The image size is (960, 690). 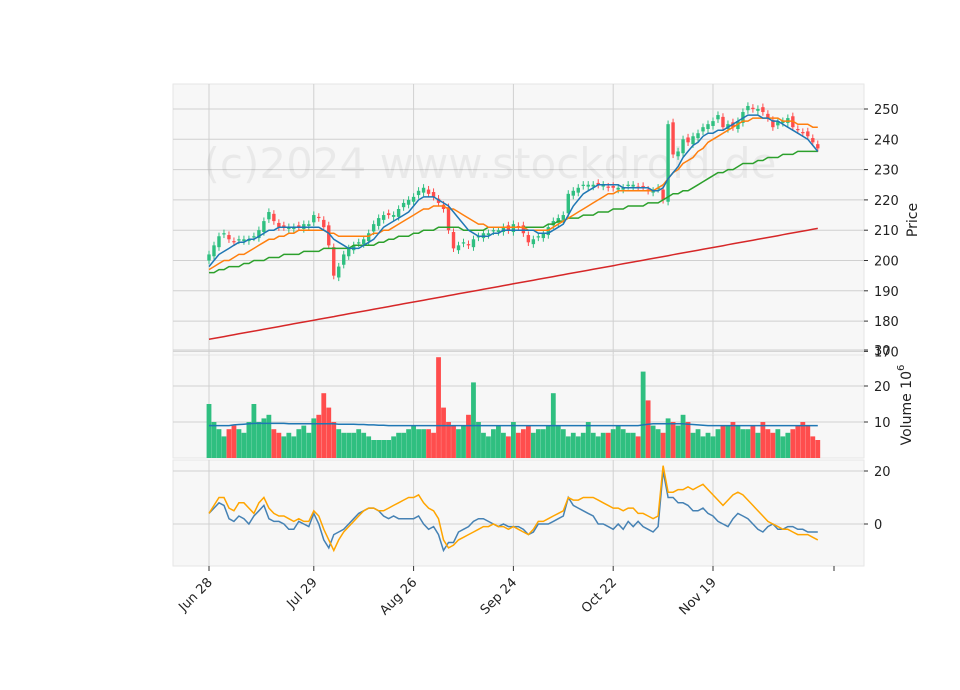 What do you see at coordinates (518, 403) in the screenshot?
I see `volume-grid` at bounding box center [518, 403].